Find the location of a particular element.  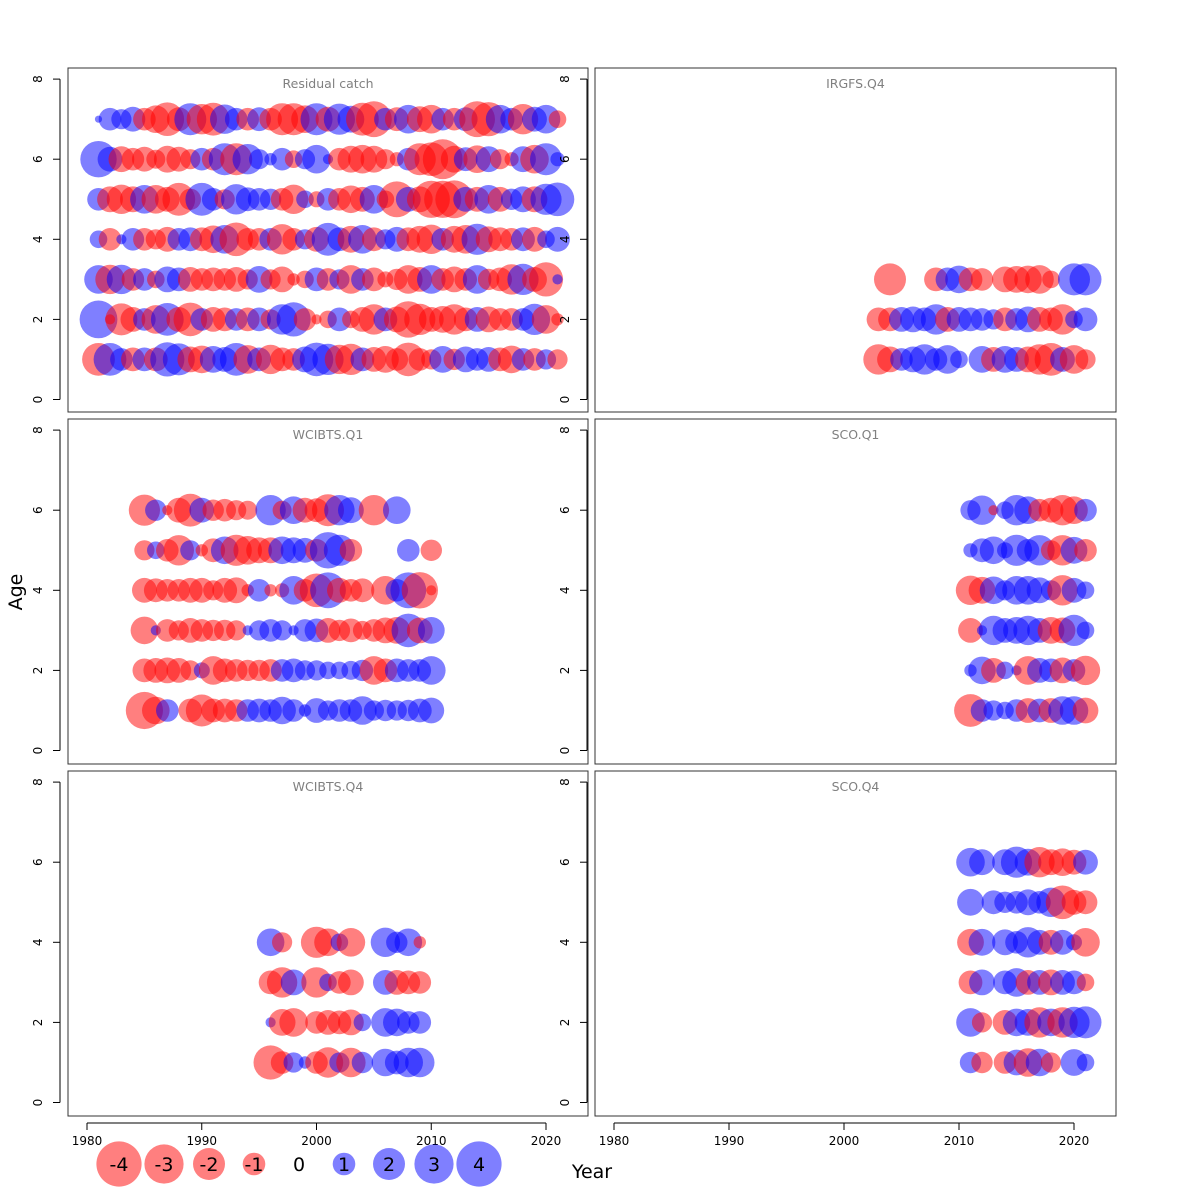

panel: WCIBTS.Q1 is located at coordinates (328, 591).